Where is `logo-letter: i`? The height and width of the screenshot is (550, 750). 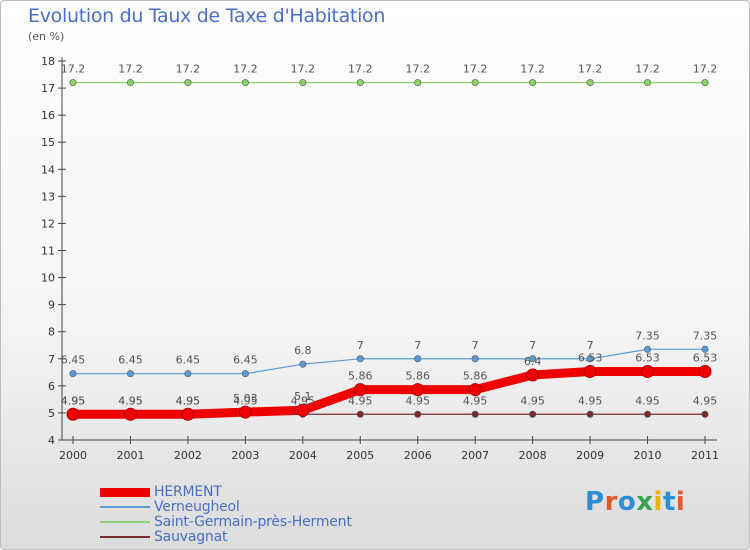 logo-letter: i is located at coordinates (658, 502).